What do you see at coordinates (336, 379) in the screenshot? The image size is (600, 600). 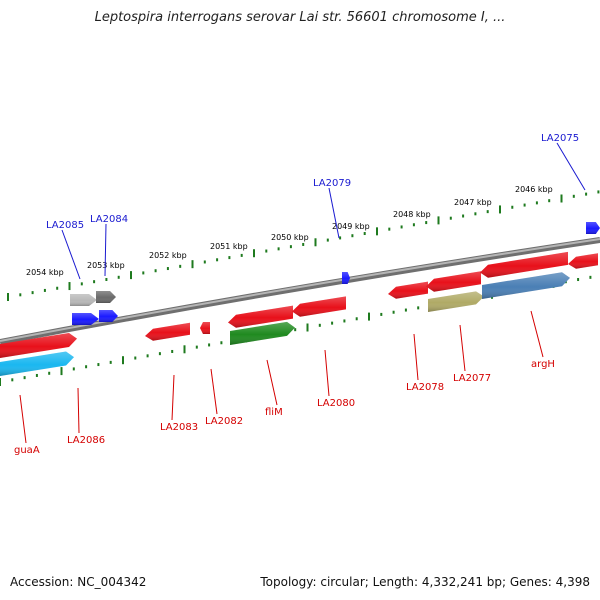 I see `gene-label-LA2080: LA2080` at bounding box center [336, 379].